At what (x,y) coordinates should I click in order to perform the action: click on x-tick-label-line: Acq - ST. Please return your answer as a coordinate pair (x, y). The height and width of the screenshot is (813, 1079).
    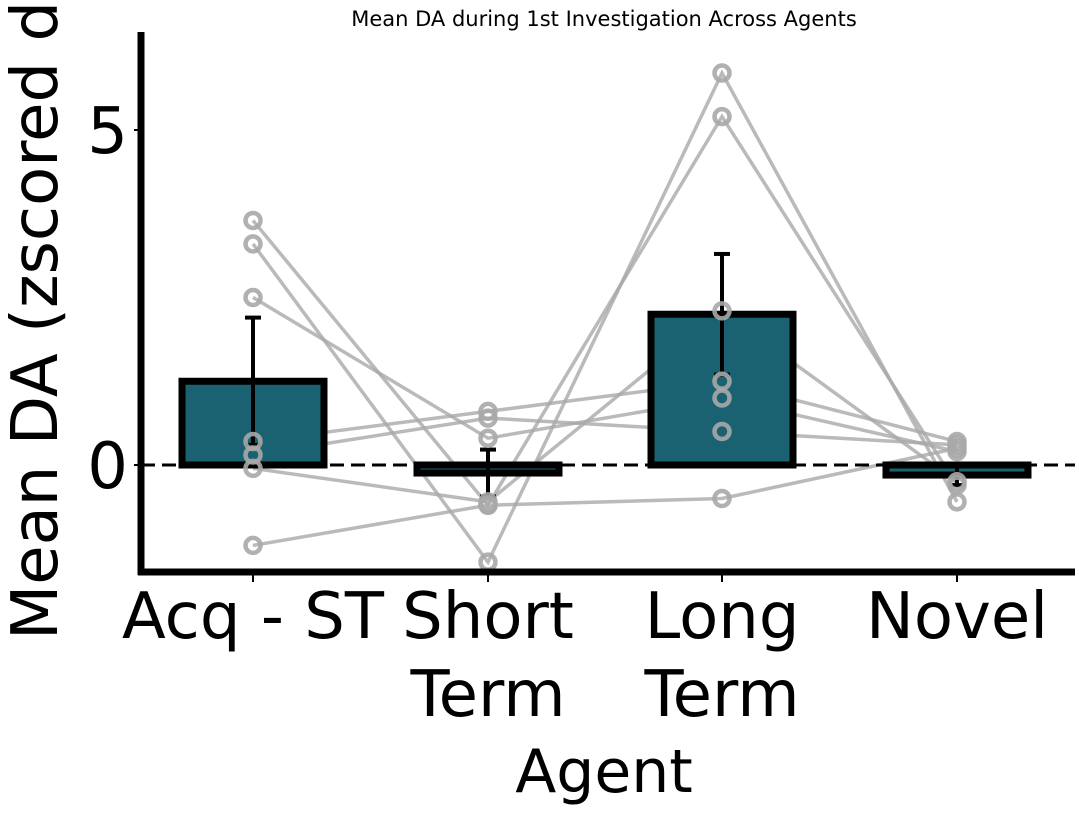
    Looking at the image, I should click on (253, 617).